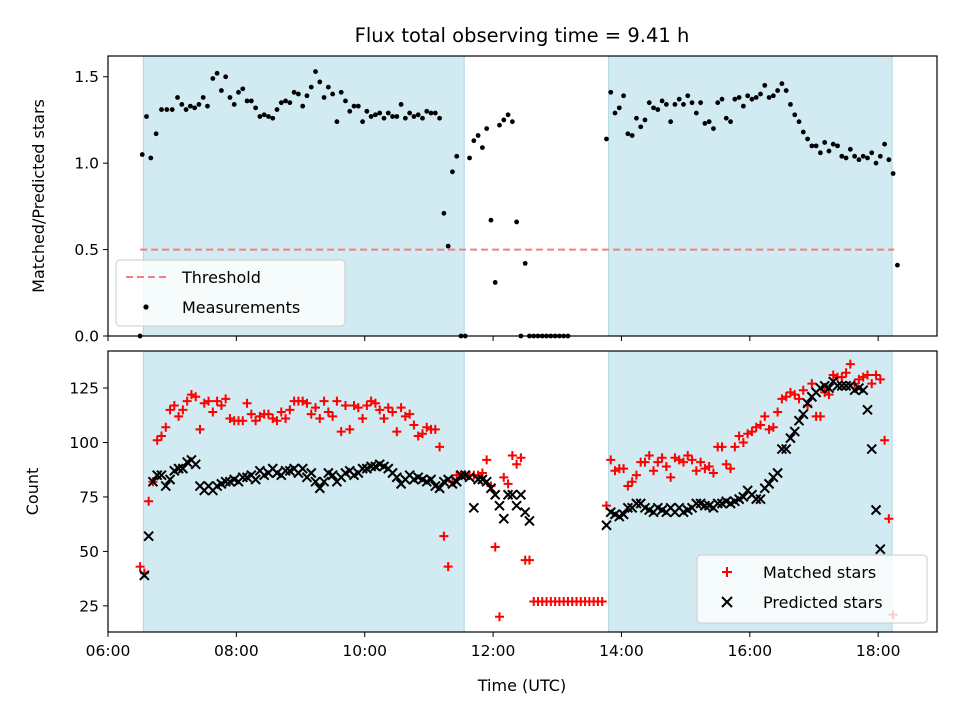 The width and height of the screenshot is (960, 720). What do you see at coordinates (823, 602) in the screenshot?
I see `legend-label: Predicted stars` at bounding box center [823, 602].